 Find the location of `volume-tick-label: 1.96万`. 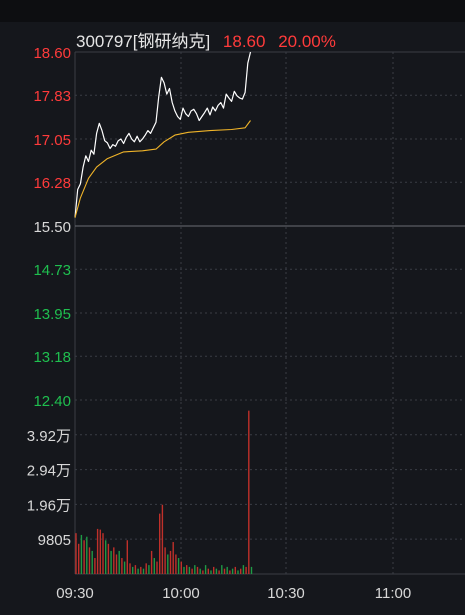

volume-tick-label: 1.96万 is located at coordinates (49, 505).